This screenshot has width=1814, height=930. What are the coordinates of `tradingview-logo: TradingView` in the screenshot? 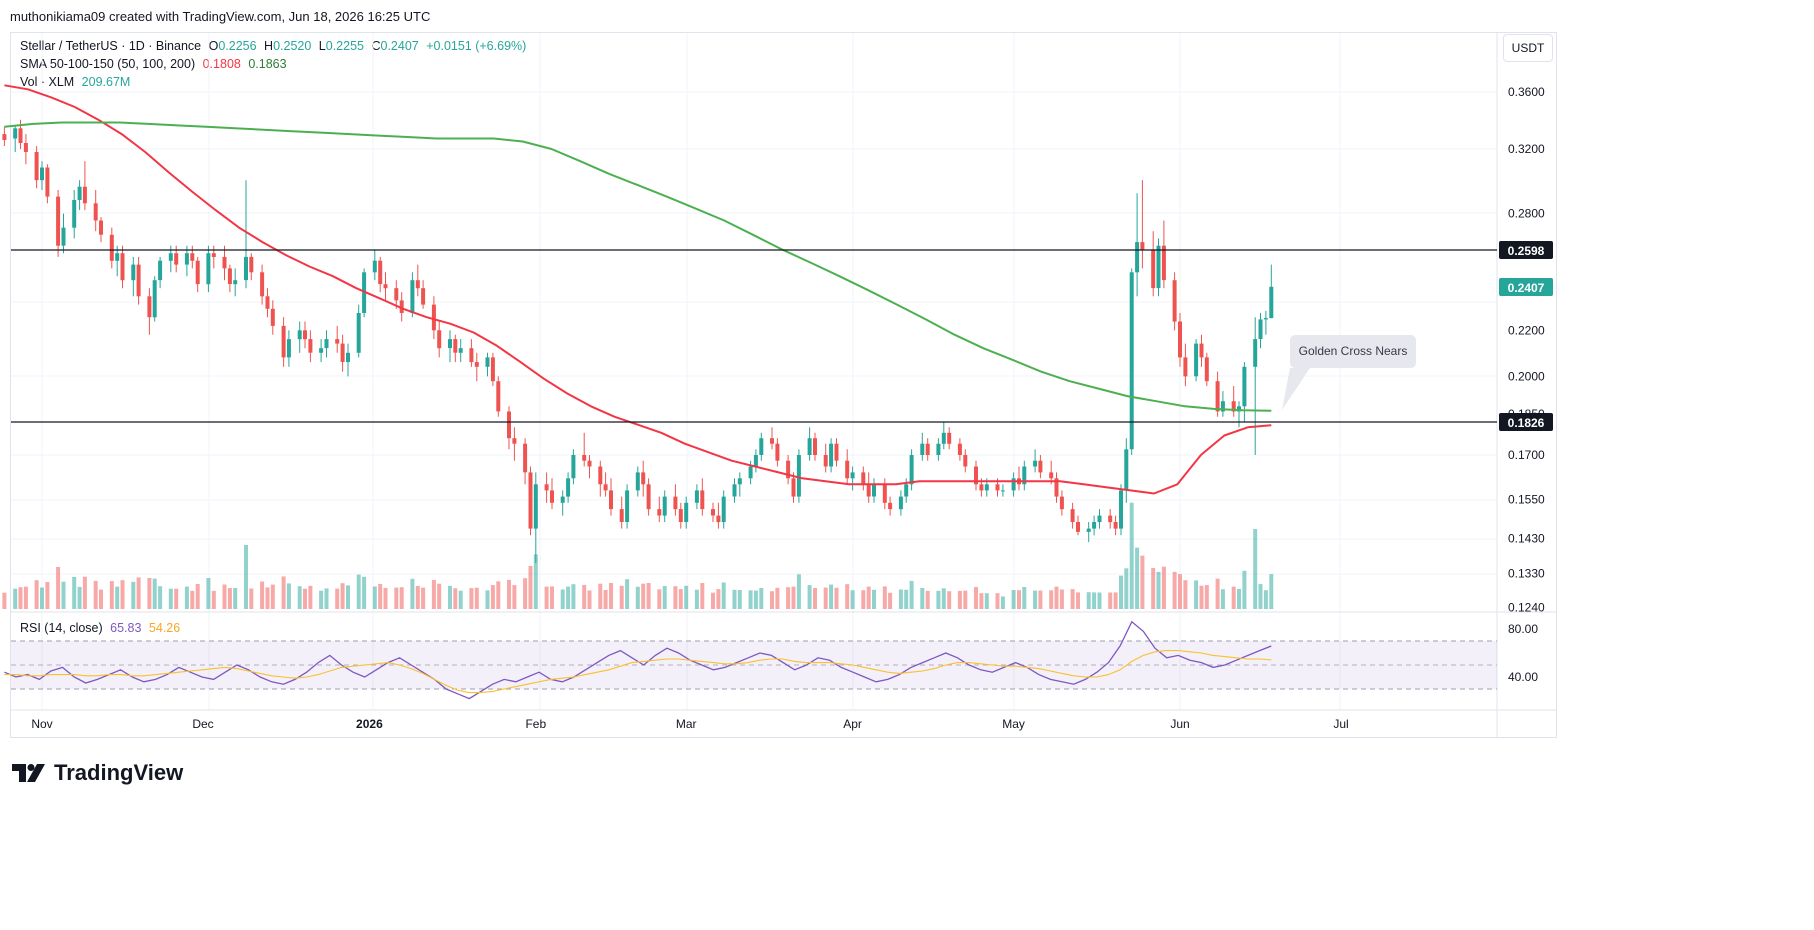 It's located at (97, 773).